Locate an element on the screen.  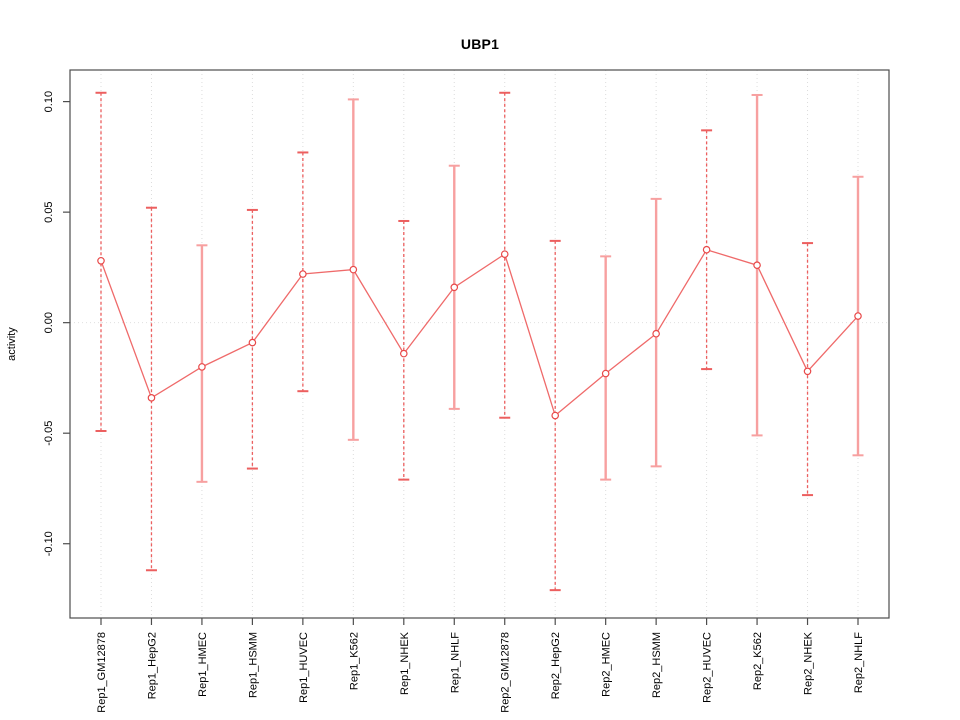
y-tick-label: 0.10 is located at coordinates (49, 101).